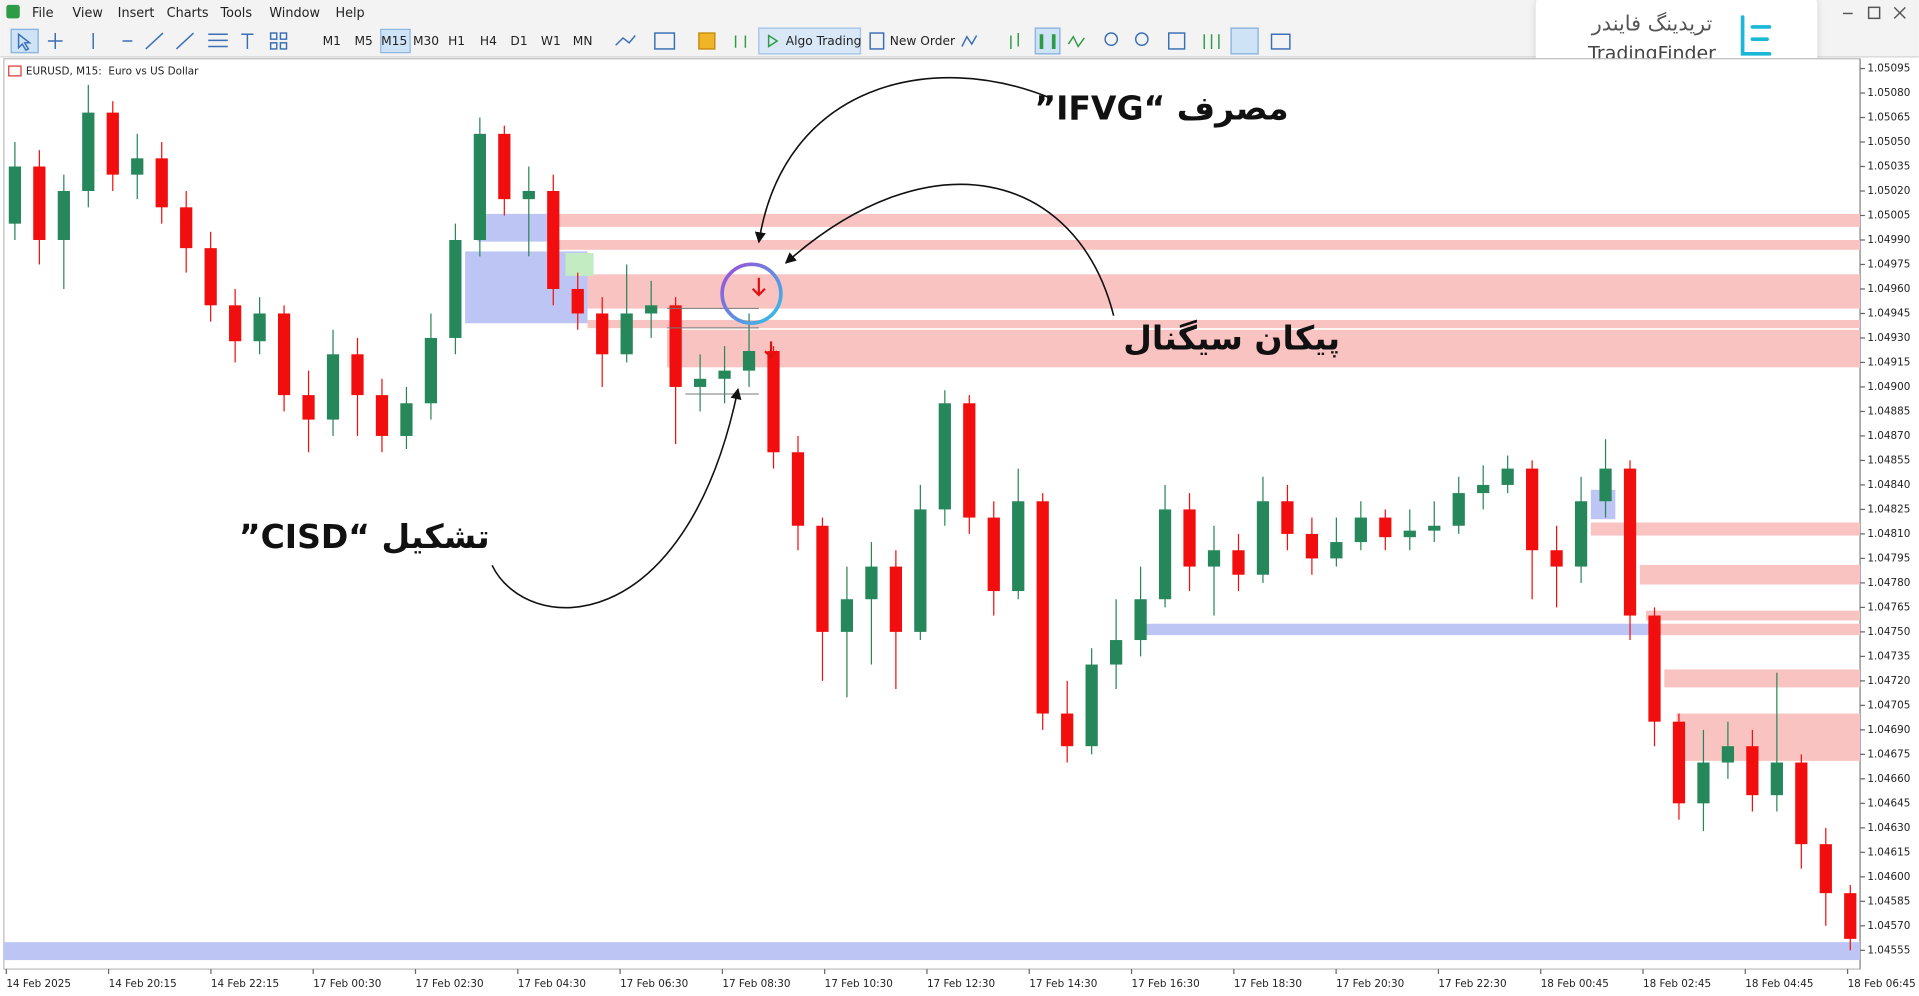  What do you see at coordinates (518, 41) in the screenshot?
I see `timeframe: D1` at bounding box center [518, 41].